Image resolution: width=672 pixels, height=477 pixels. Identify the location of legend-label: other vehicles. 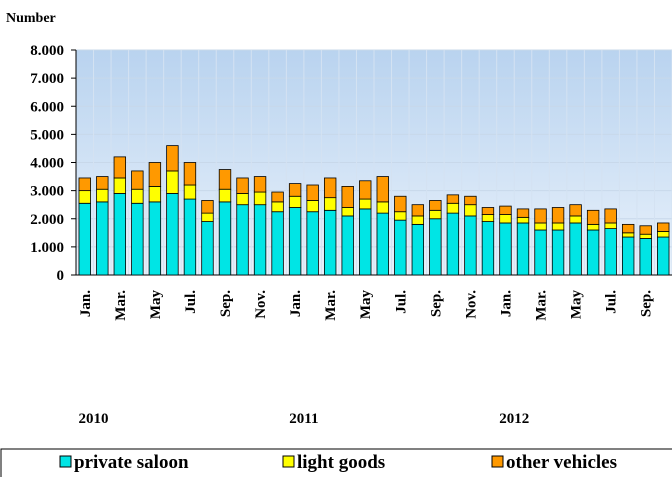
(561, 462).